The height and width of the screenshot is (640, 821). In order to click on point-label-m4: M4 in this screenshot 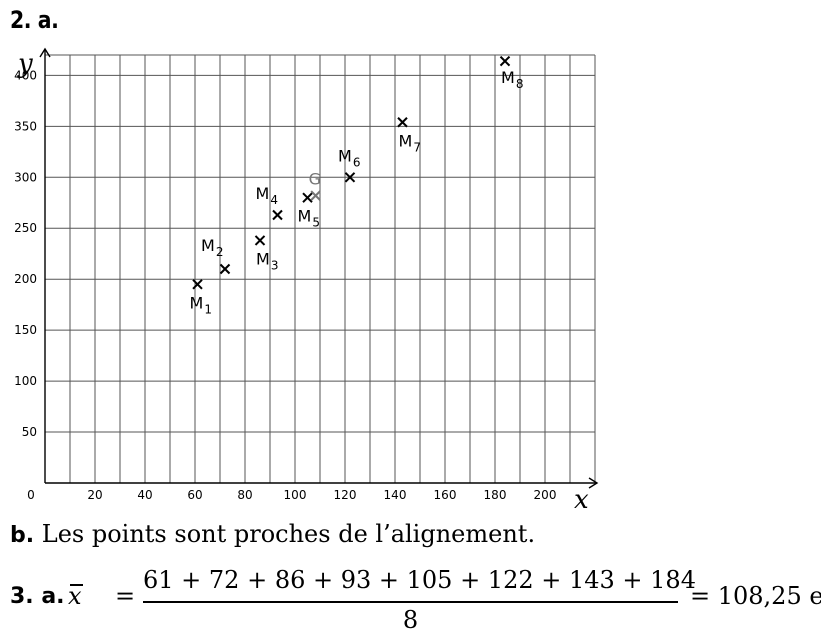, I will do `click(267, 195)`.